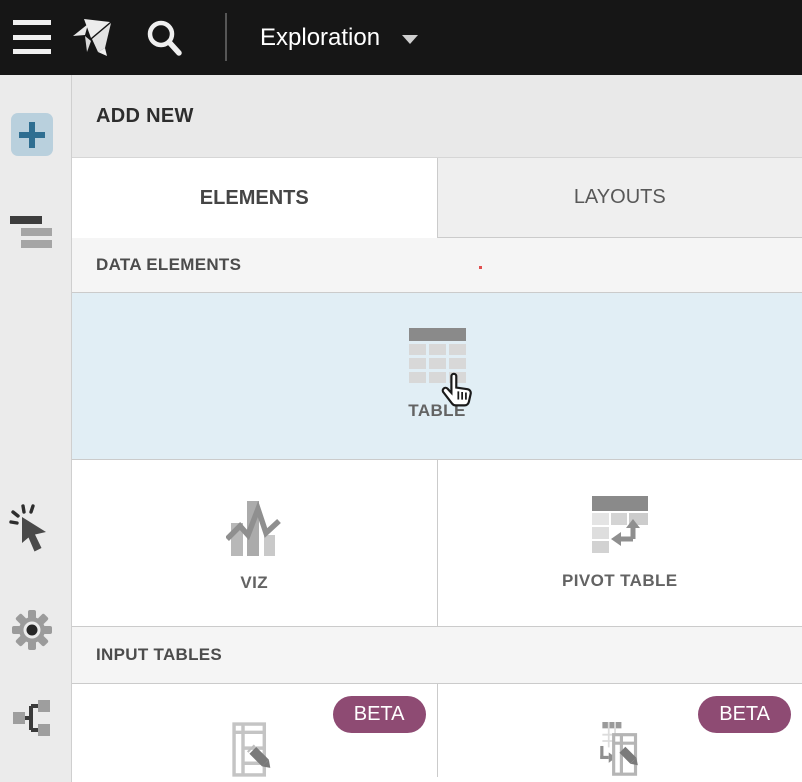 This screenshot has height=782, width=802. I want to click on tab-elements: ELEMENTS, so click(254, 198).